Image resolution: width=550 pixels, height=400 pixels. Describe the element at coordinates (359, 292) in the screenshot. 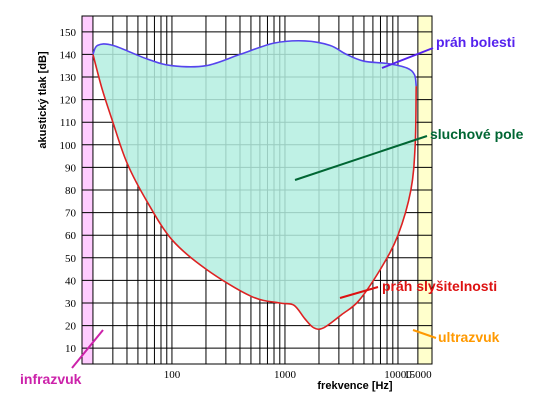

I see `hearing-threshold-pointer` at that location.